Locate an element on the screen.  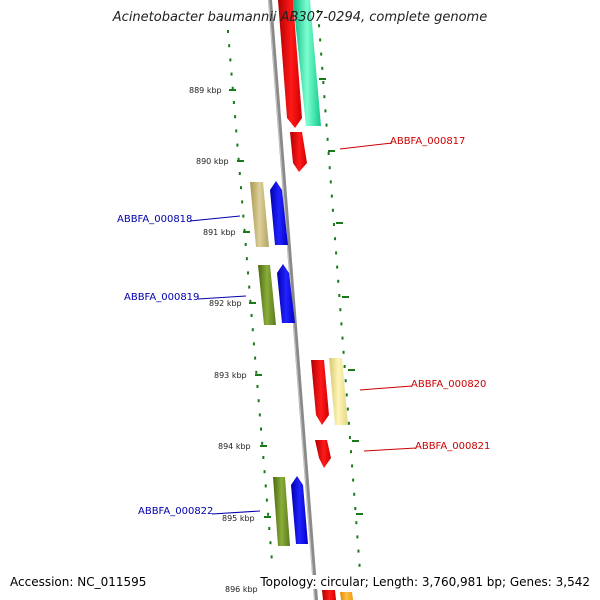
tick-label: 891 kbp is located at coordinates (219, 232).